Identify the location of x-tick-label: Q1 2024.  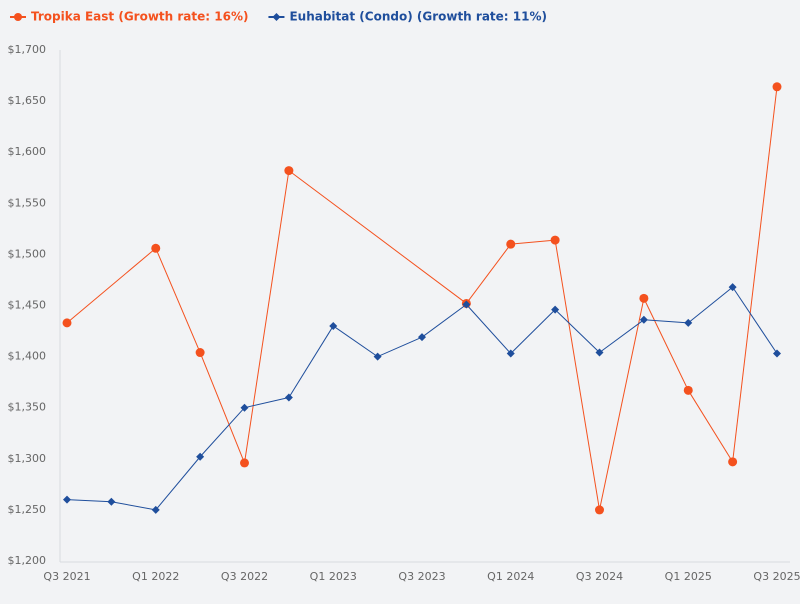
(510, 576).